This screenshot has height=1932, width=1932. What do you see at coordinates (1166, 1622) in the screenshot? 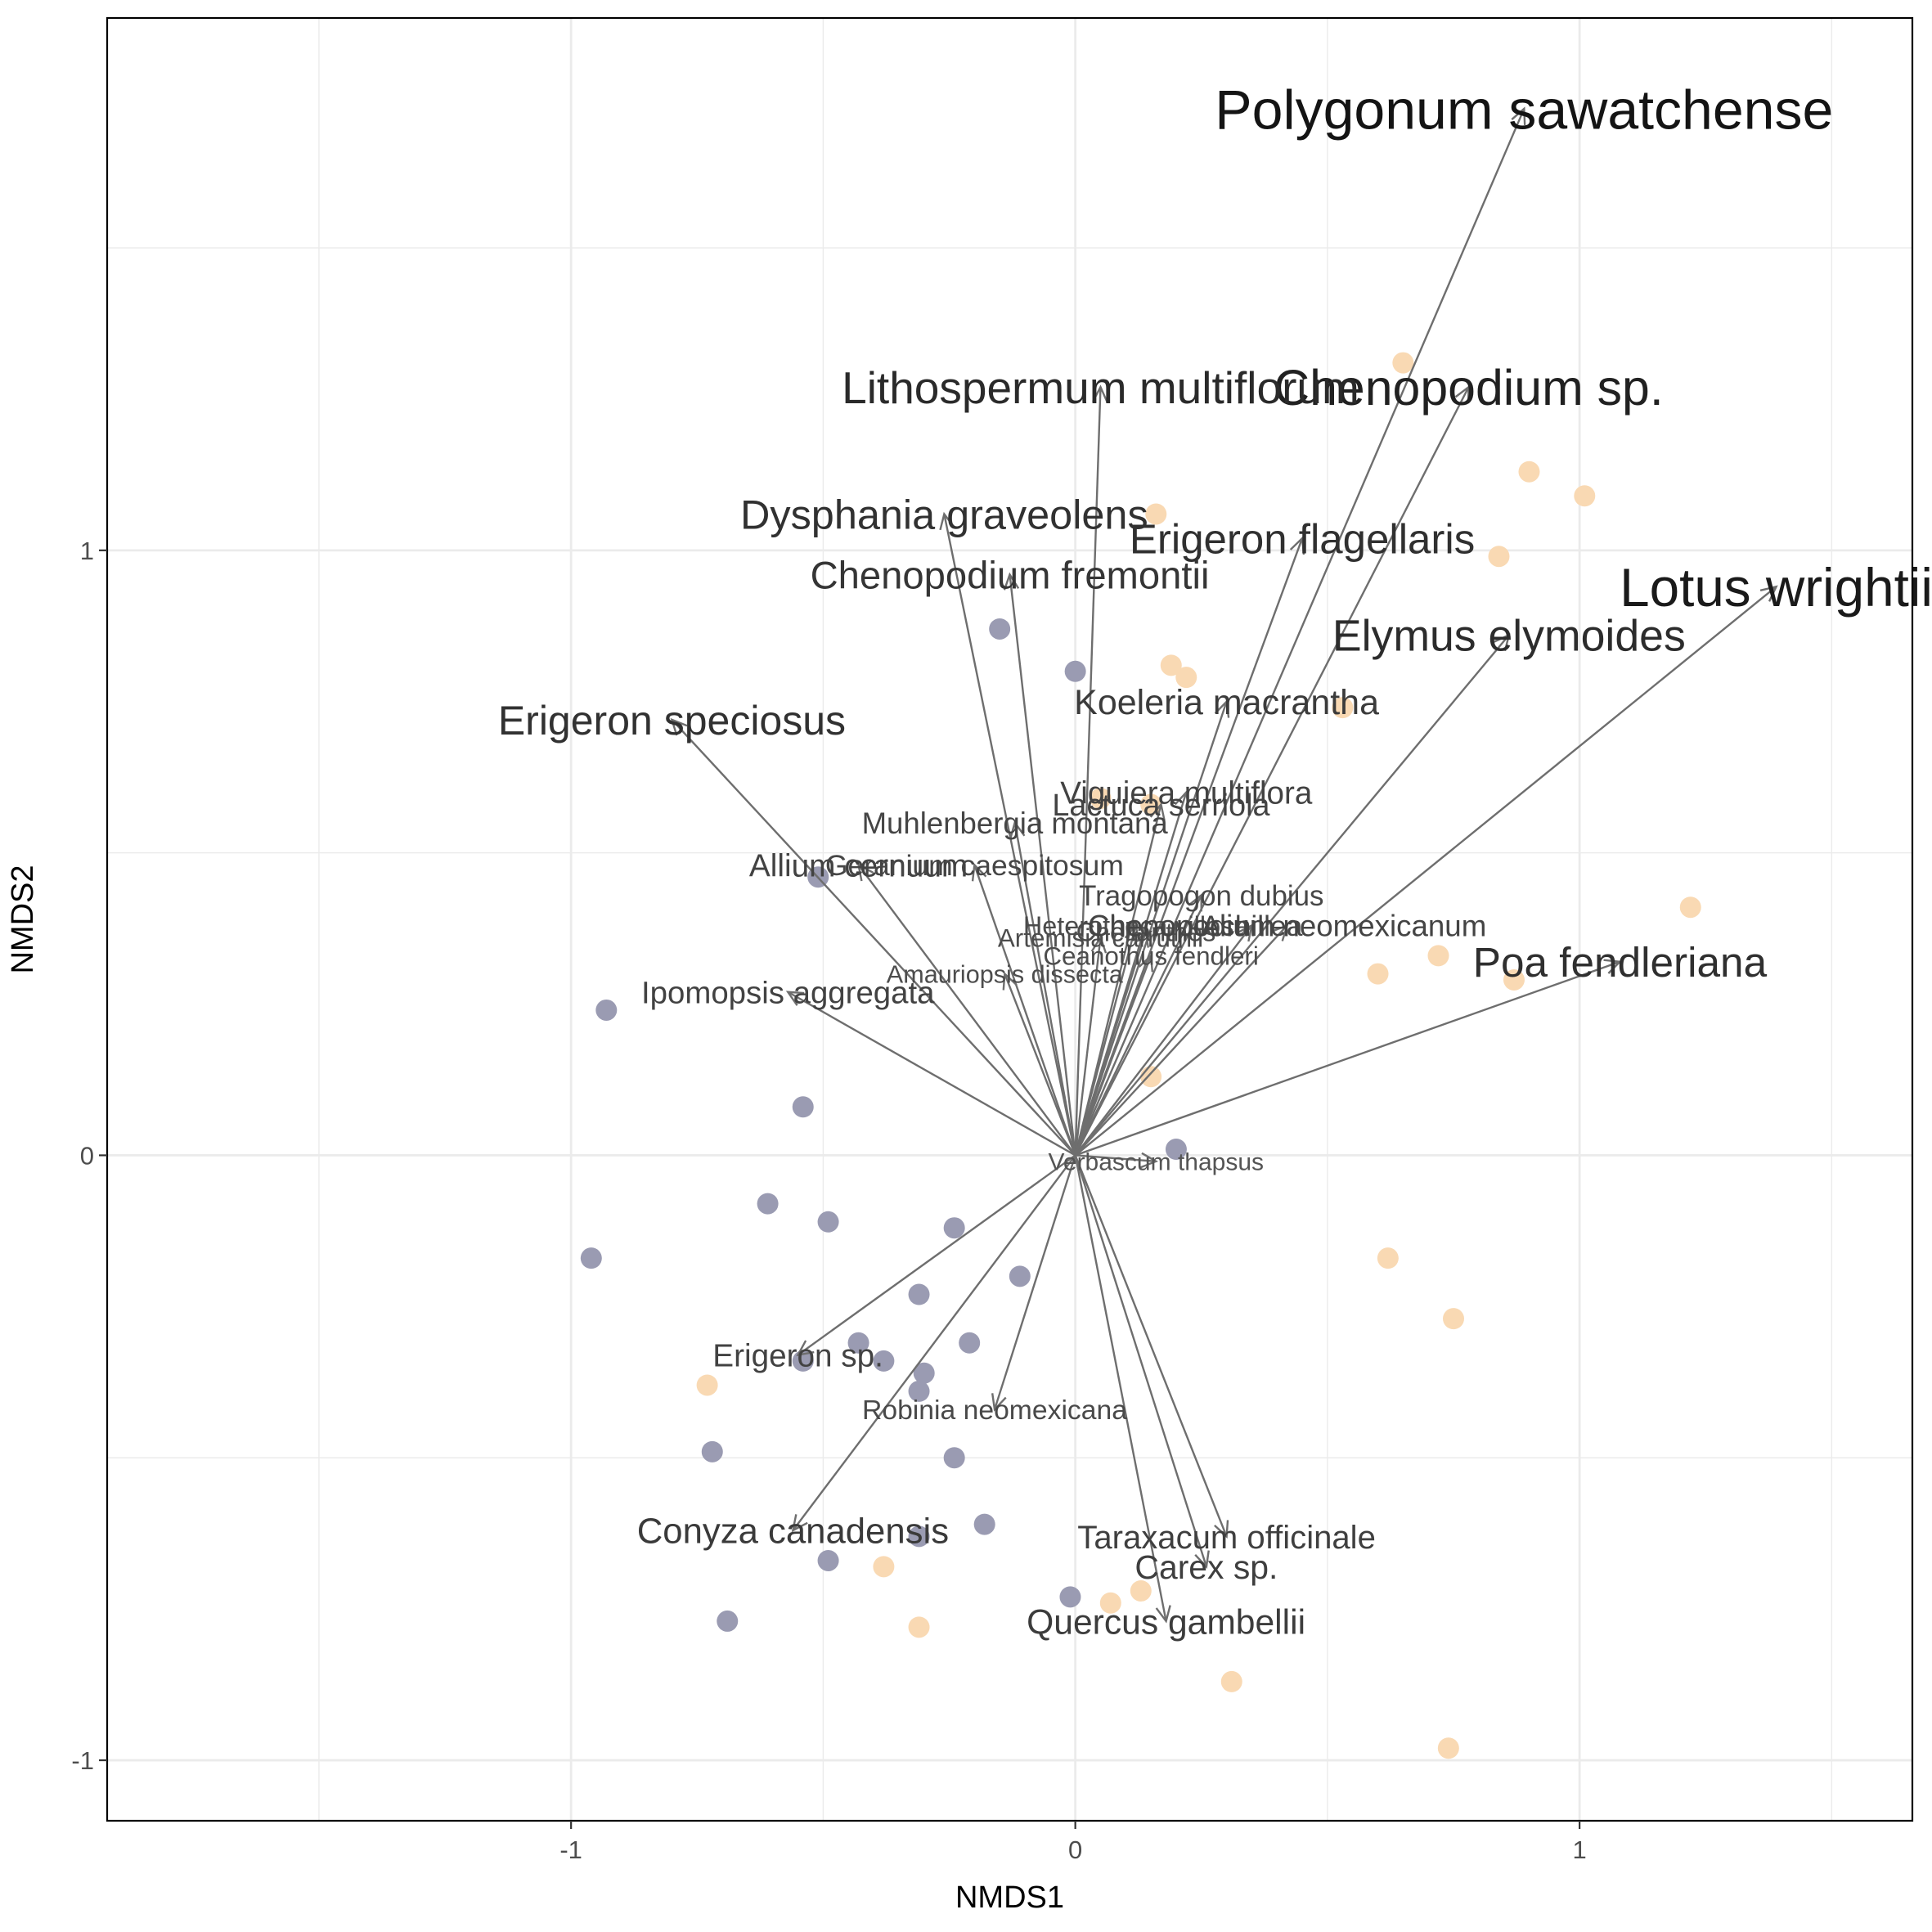
I see `vector-label: Quercus gambellii` at bounding box center [1166, 1622].